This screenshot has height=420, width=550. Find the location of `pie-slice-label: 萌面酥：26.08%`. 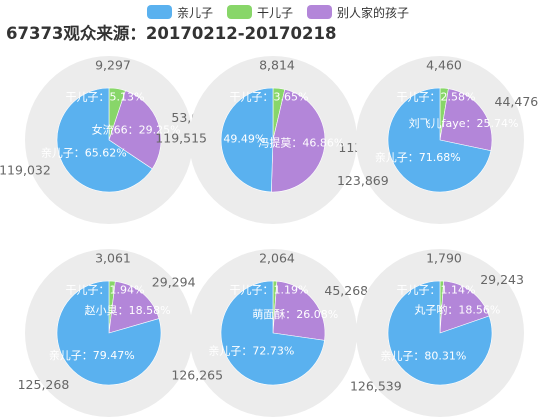

pie-slice-label: 萌面酥：26.08% is located at coordinates (295, 314).